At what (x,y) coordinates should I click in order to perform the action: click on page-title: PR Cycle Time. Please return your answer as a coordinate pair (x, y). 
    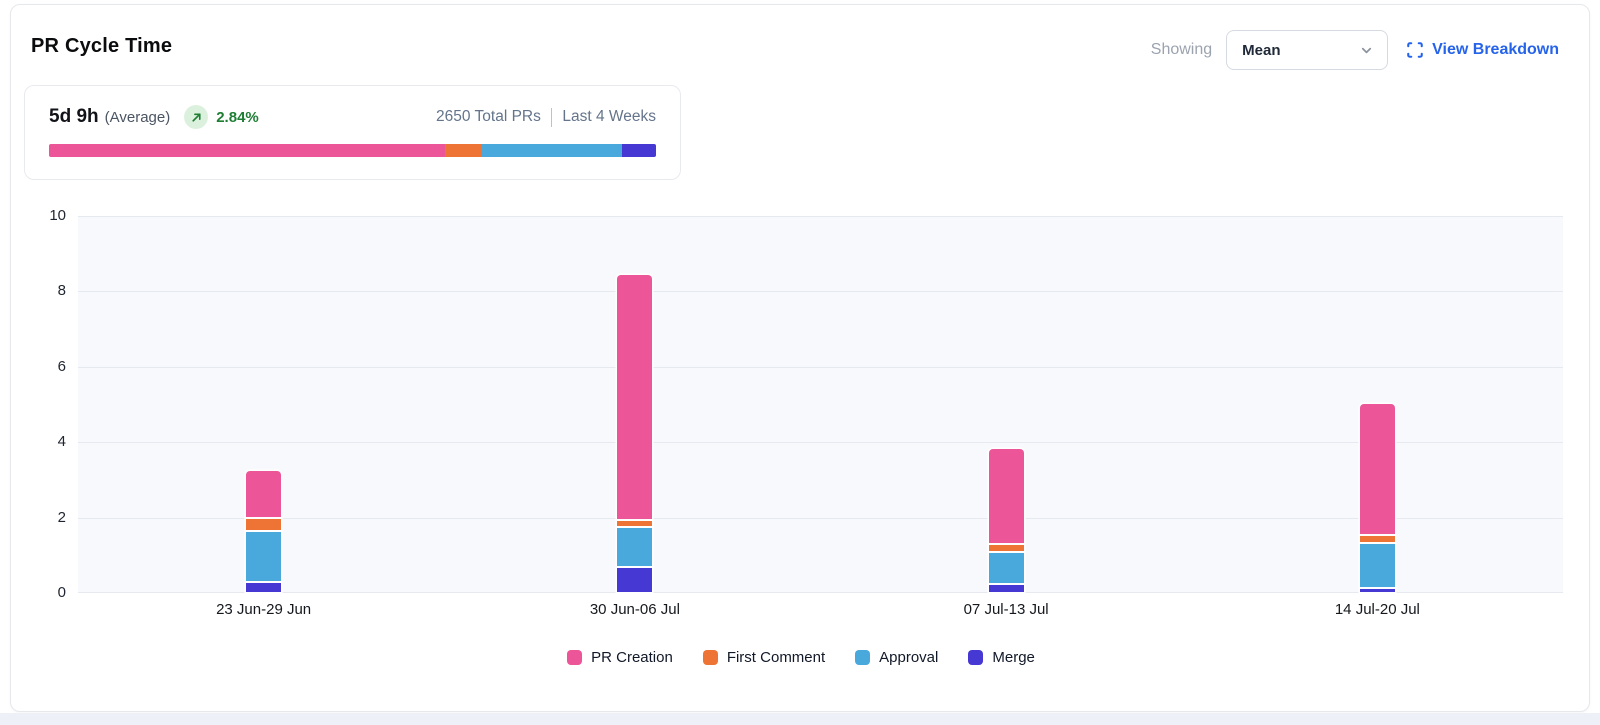
    Looking at the image, I should click on (102, 46).